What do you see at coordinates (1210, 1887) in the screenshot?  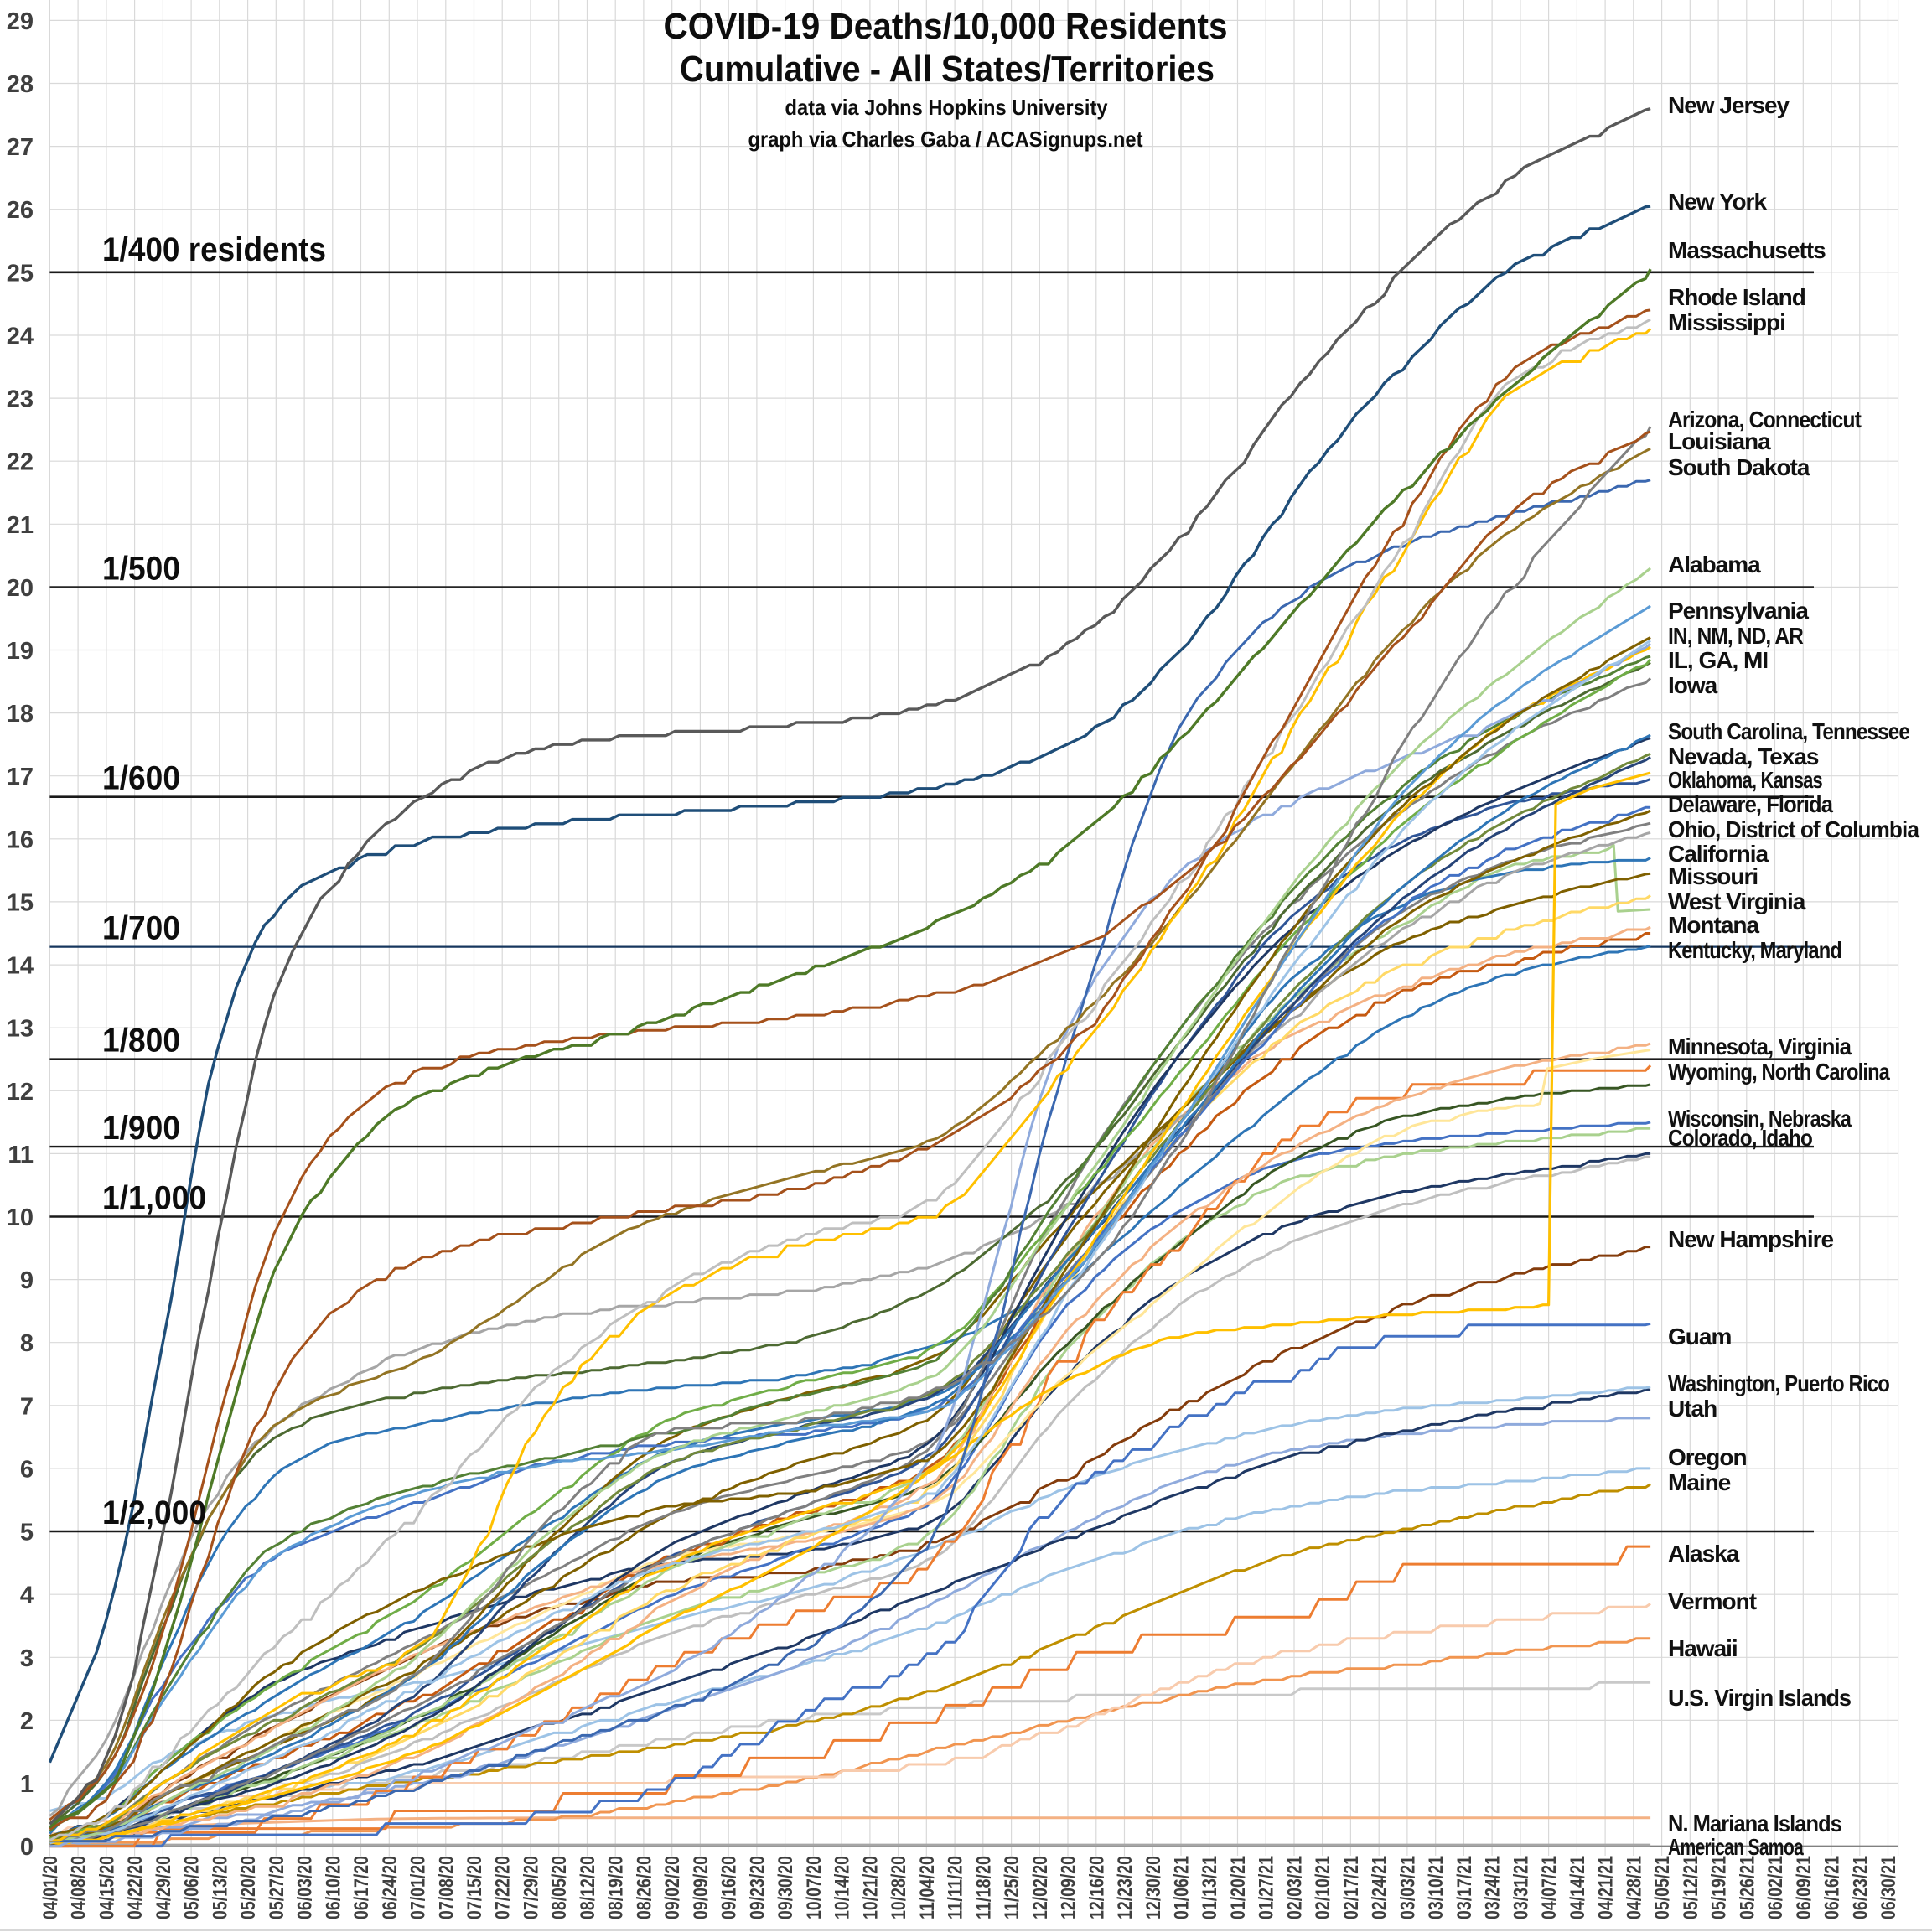 I see `svg-text: 01/13/21` at bounding box center [1210, 1887].